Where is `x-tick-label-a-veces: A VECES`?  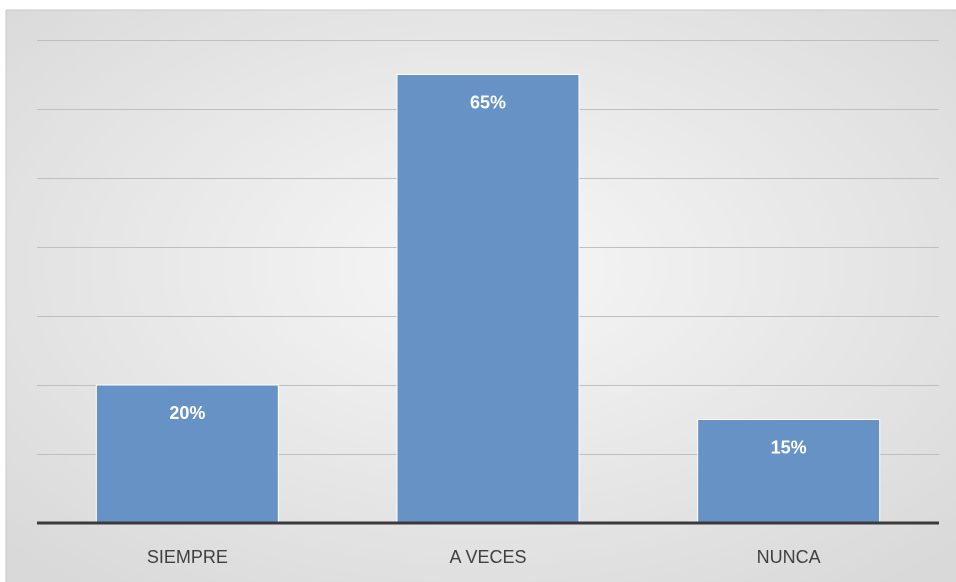 x-tick-label-a-veces: A VECES is located at coordinates (487, 557).